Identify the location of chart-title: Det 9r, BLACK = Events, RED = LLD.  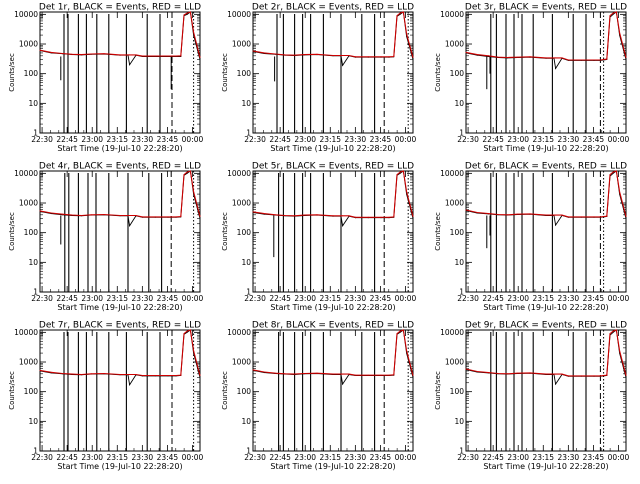
(546, 326).